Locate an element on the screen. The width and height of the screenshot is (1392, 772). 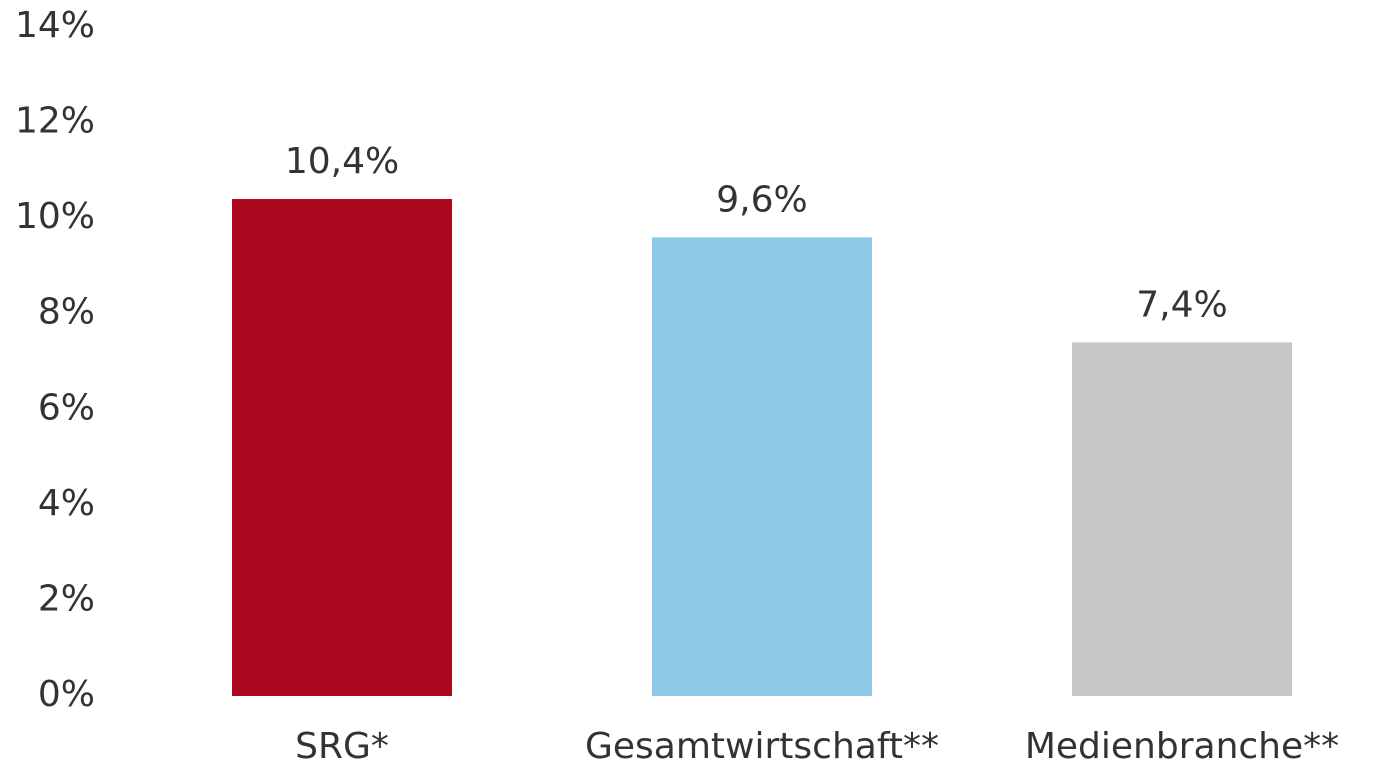
x-tick-label: SRG* is located at coordinates (342, 746).